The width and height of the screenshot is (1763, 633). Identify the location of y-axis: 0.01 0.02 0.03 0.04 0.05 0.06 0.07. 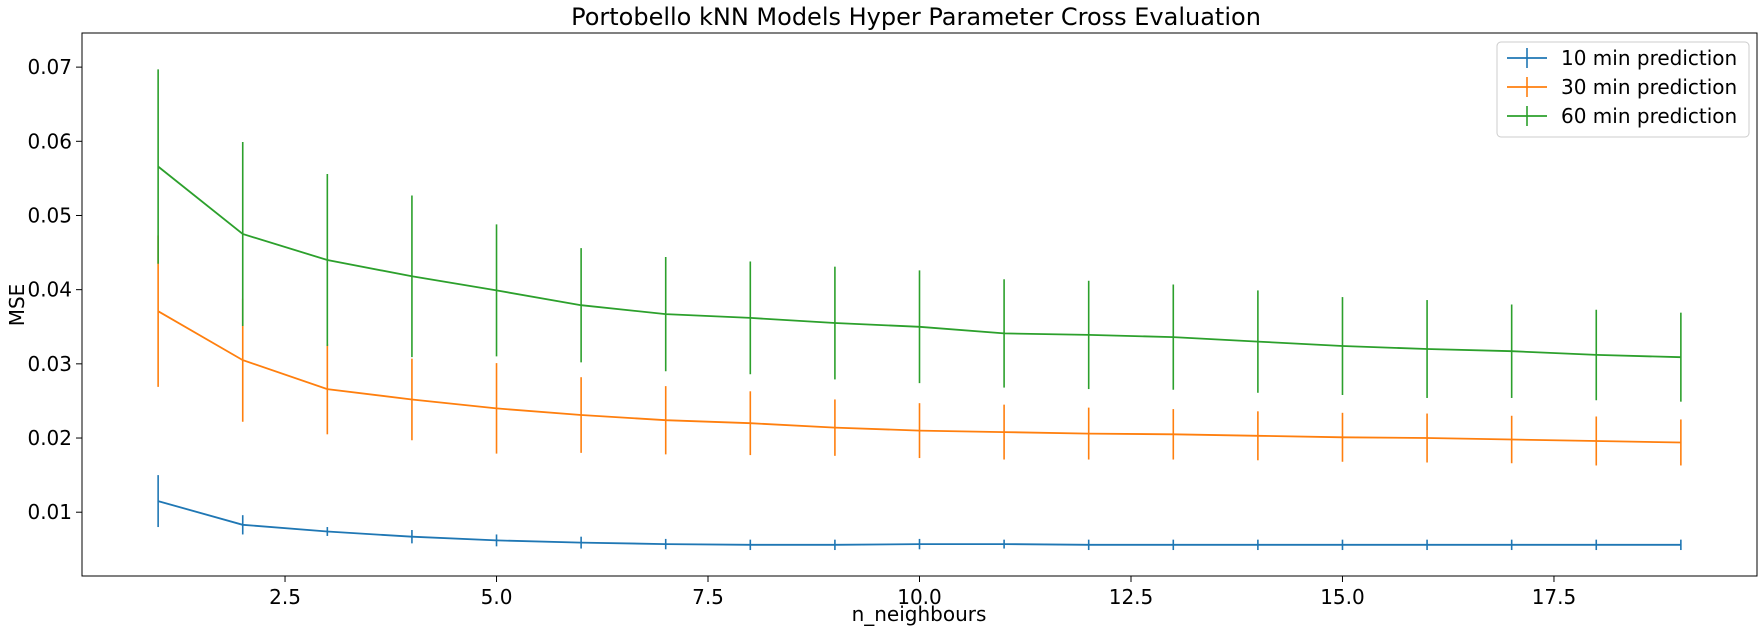
(54, 289).